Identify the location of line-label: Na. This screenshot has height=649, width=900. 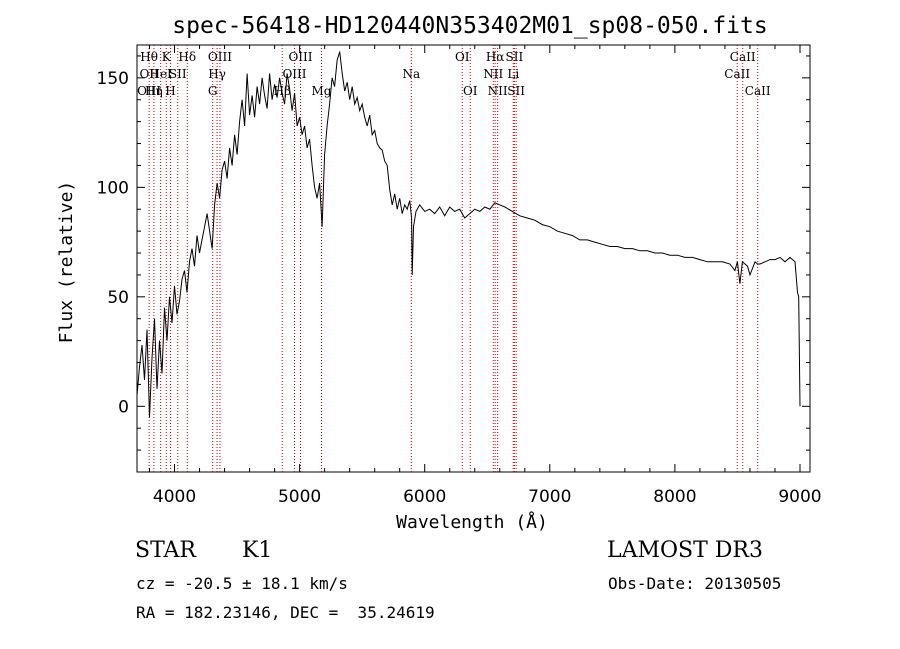
(412, 74).